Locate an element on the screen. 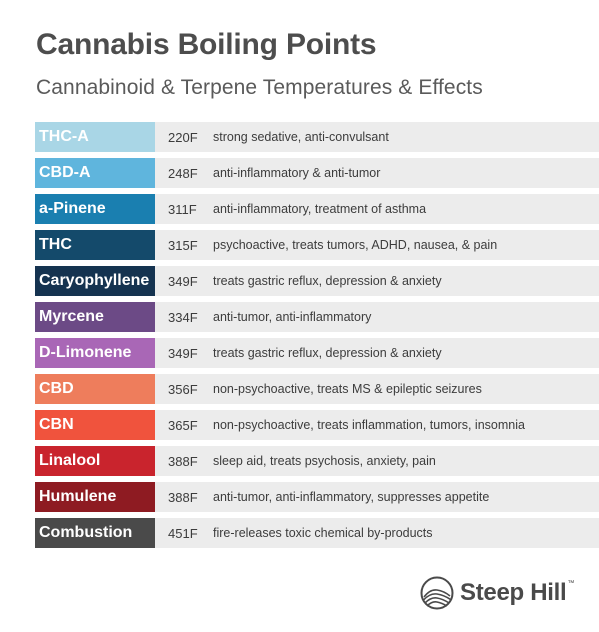 This screenshot has width=599, height=632. effect-description: strong sedative, anti-convulsant is located at coordinates (301, 137).